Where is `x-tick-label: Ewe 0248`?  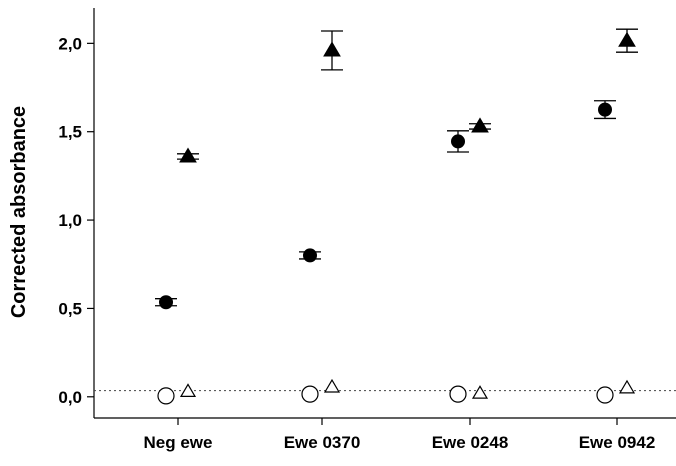
x-tick-label: Ewe 0248 is located at coordinates (470, 442).